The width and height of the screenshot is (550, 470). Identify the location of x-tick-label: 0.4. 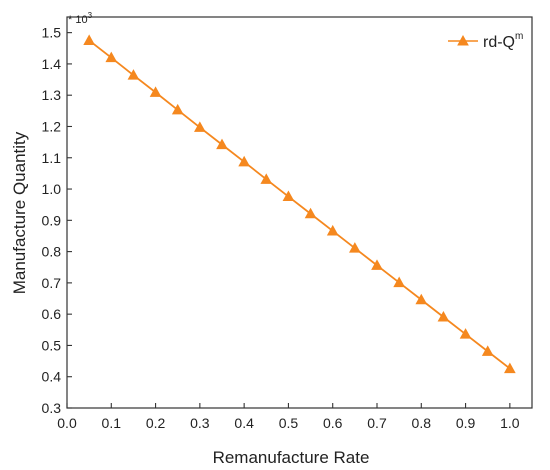
(244, 423).